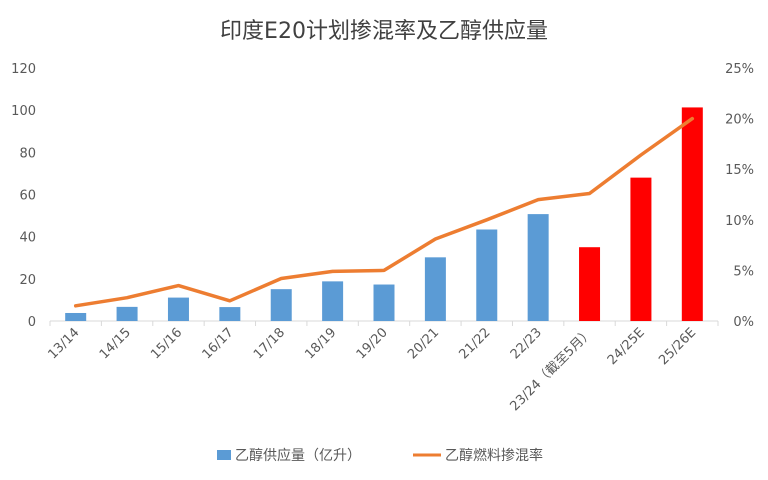 The image size is (768, 480). Describe the element at coordinates (526, 343) in the screenshot. I see `x-tick-label: 22/23` at that location.